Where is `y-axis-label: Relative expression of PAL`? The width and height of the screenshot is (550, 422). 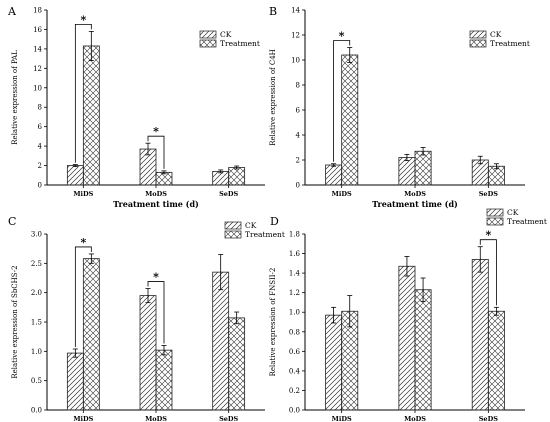 y-axis-label: Relative expression of PAL is located at coordinates (15, 97).